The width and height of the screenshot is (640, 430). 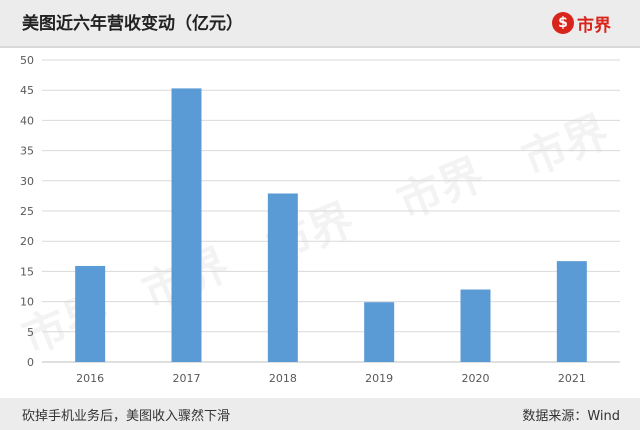 What do you see at coordinates (27, 241) in the screenshot?
I see `y-tick-label: 20` at bounding box center [27, 241].